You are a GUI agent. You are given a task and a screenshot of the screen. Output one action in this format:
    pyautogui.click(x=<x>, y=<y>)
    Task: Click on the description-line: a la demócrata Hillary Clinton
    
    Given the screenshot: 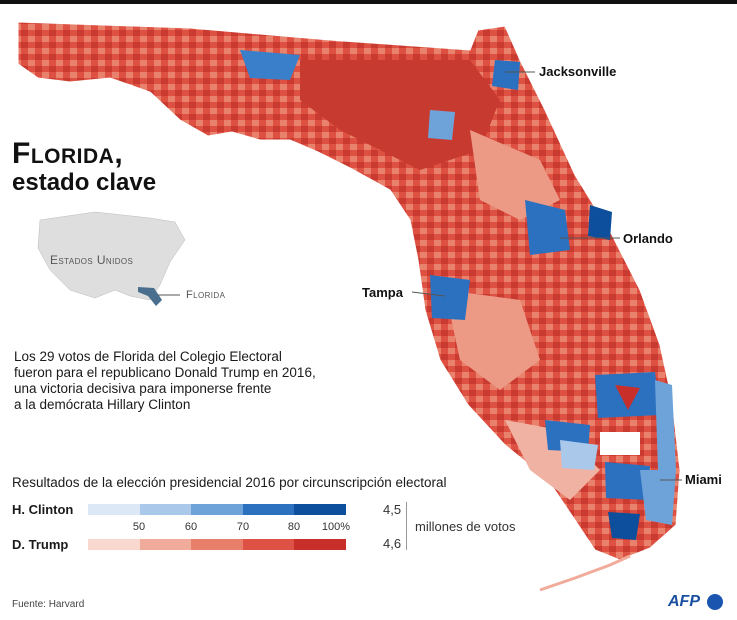 What is the action you would take?
    pyautogui.click(x=102, y=404)
    